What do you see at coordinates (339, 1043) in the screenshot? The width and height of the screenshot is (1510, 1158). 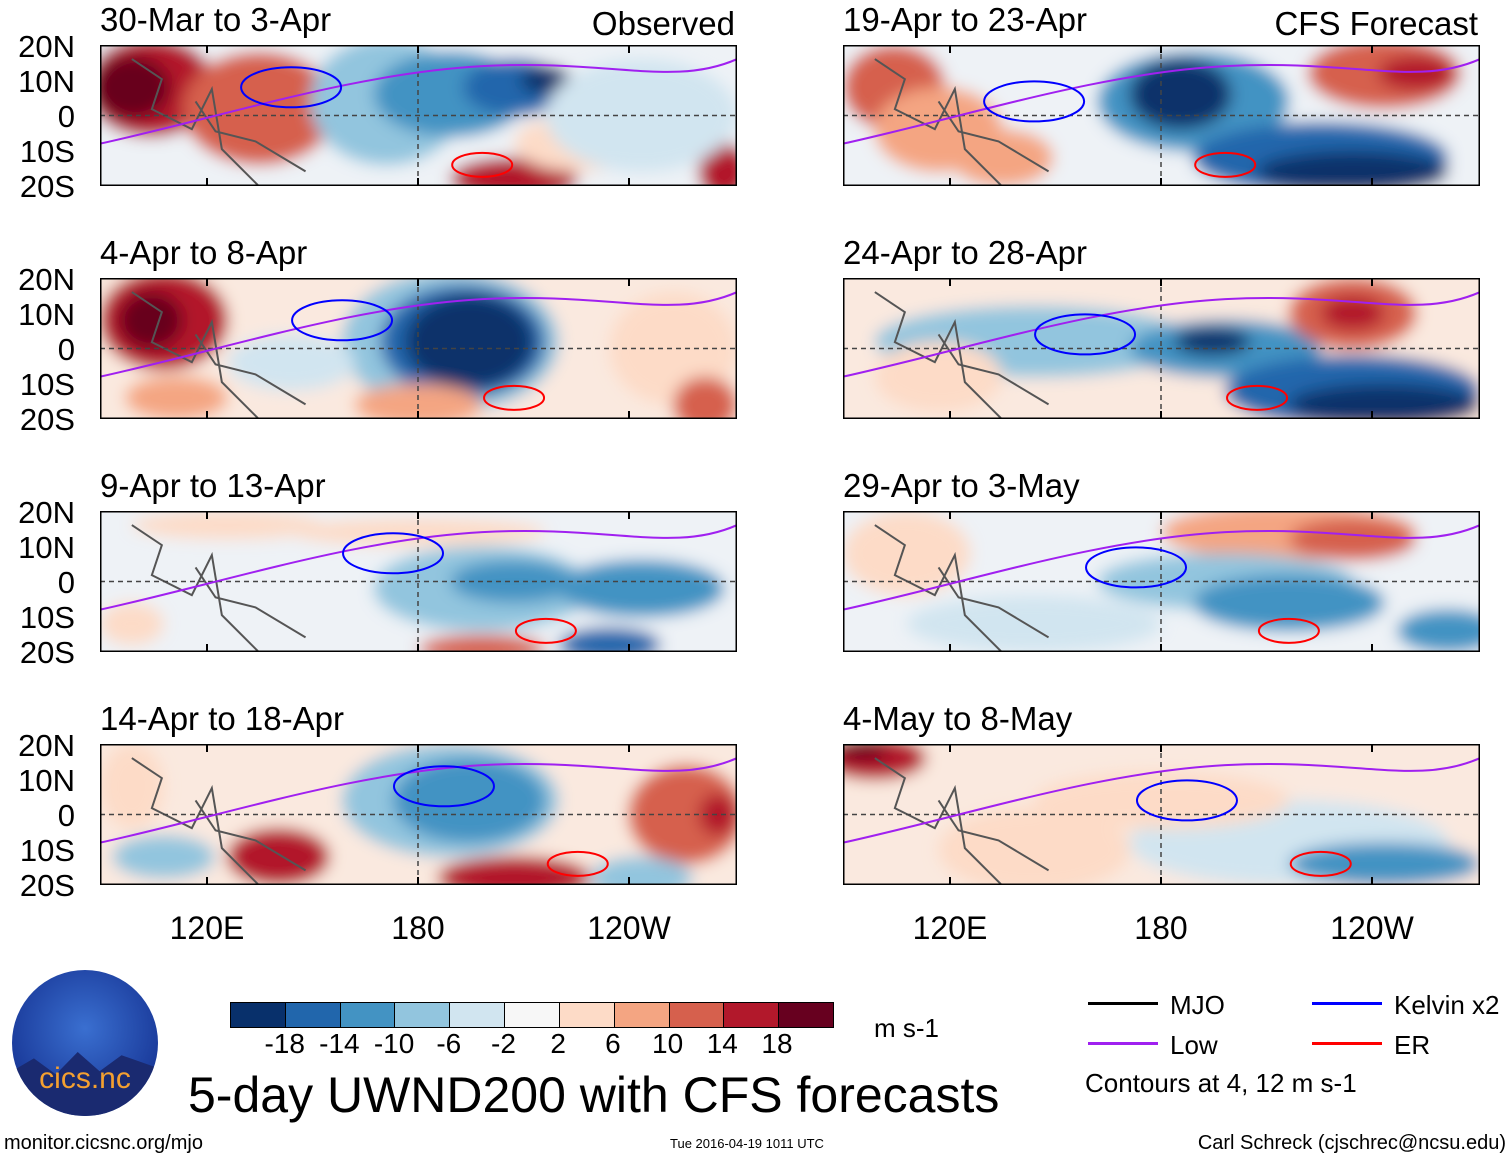 I see `colorbar-tick-label: -14` at bounding box center [339, 1043].